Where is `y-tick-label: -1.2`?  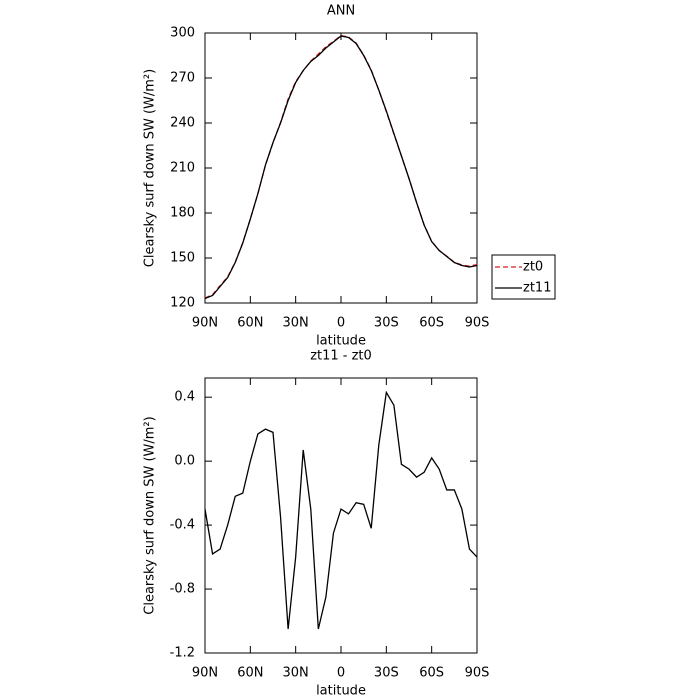 y-tick-label: -1.2 is located at coordinates (182, 653).